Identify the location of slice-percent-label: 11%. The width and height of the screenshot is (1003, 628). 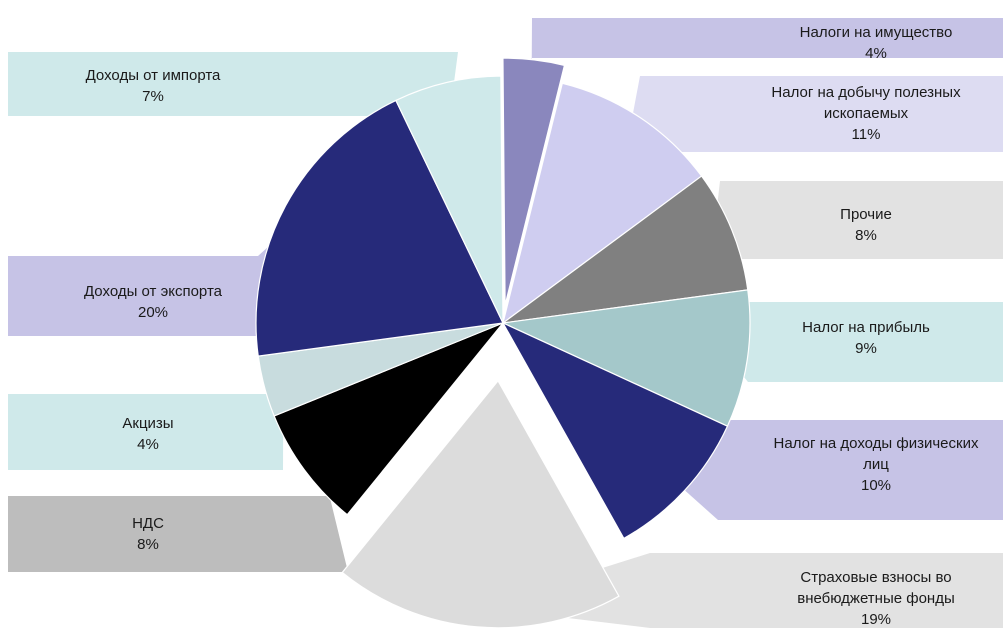
(866, 134).